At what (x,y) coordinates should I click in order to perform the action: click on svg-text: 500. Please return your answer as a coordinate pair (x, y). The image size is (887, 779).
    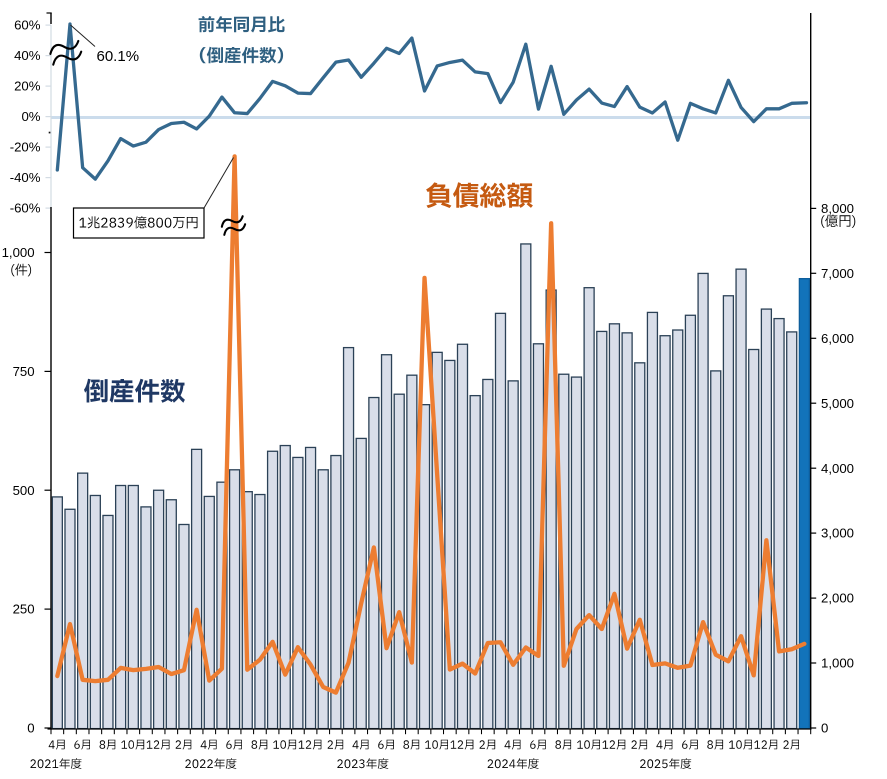
    Looking at the image, I should click on (24, 490).